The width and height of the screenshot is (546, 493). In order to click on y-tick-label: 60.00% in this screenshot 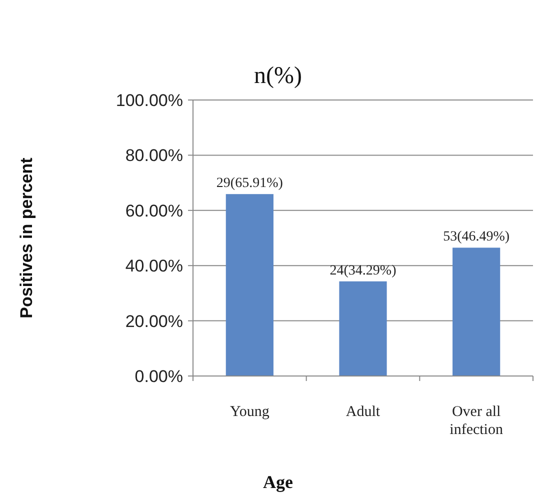, I will do `click(154, 210)`.